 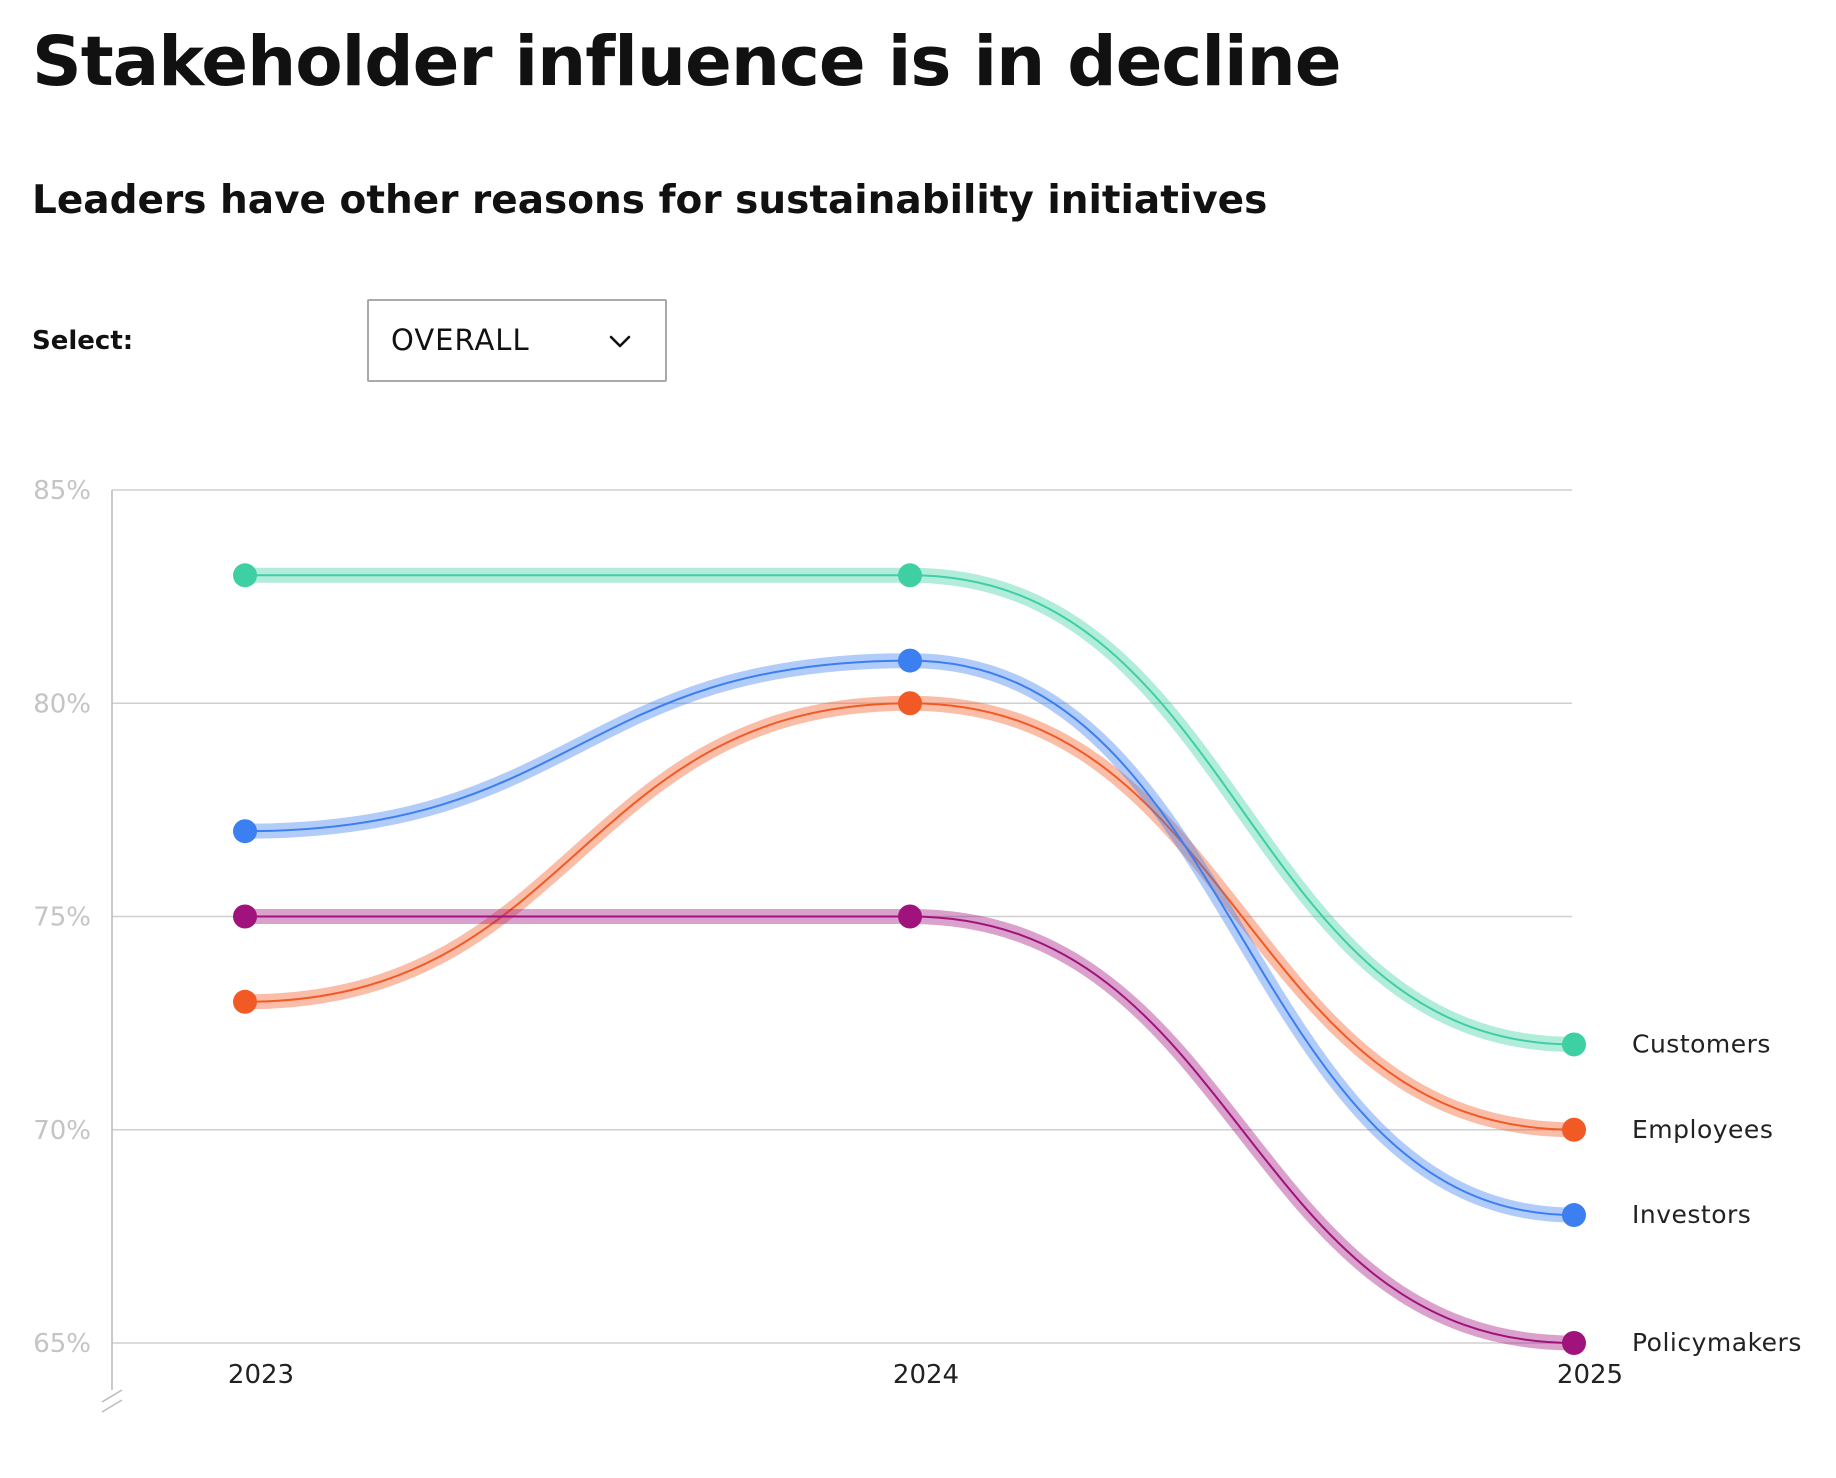 I want to click on legend-label-investors: Investors, so click(x=1691, y=1214).